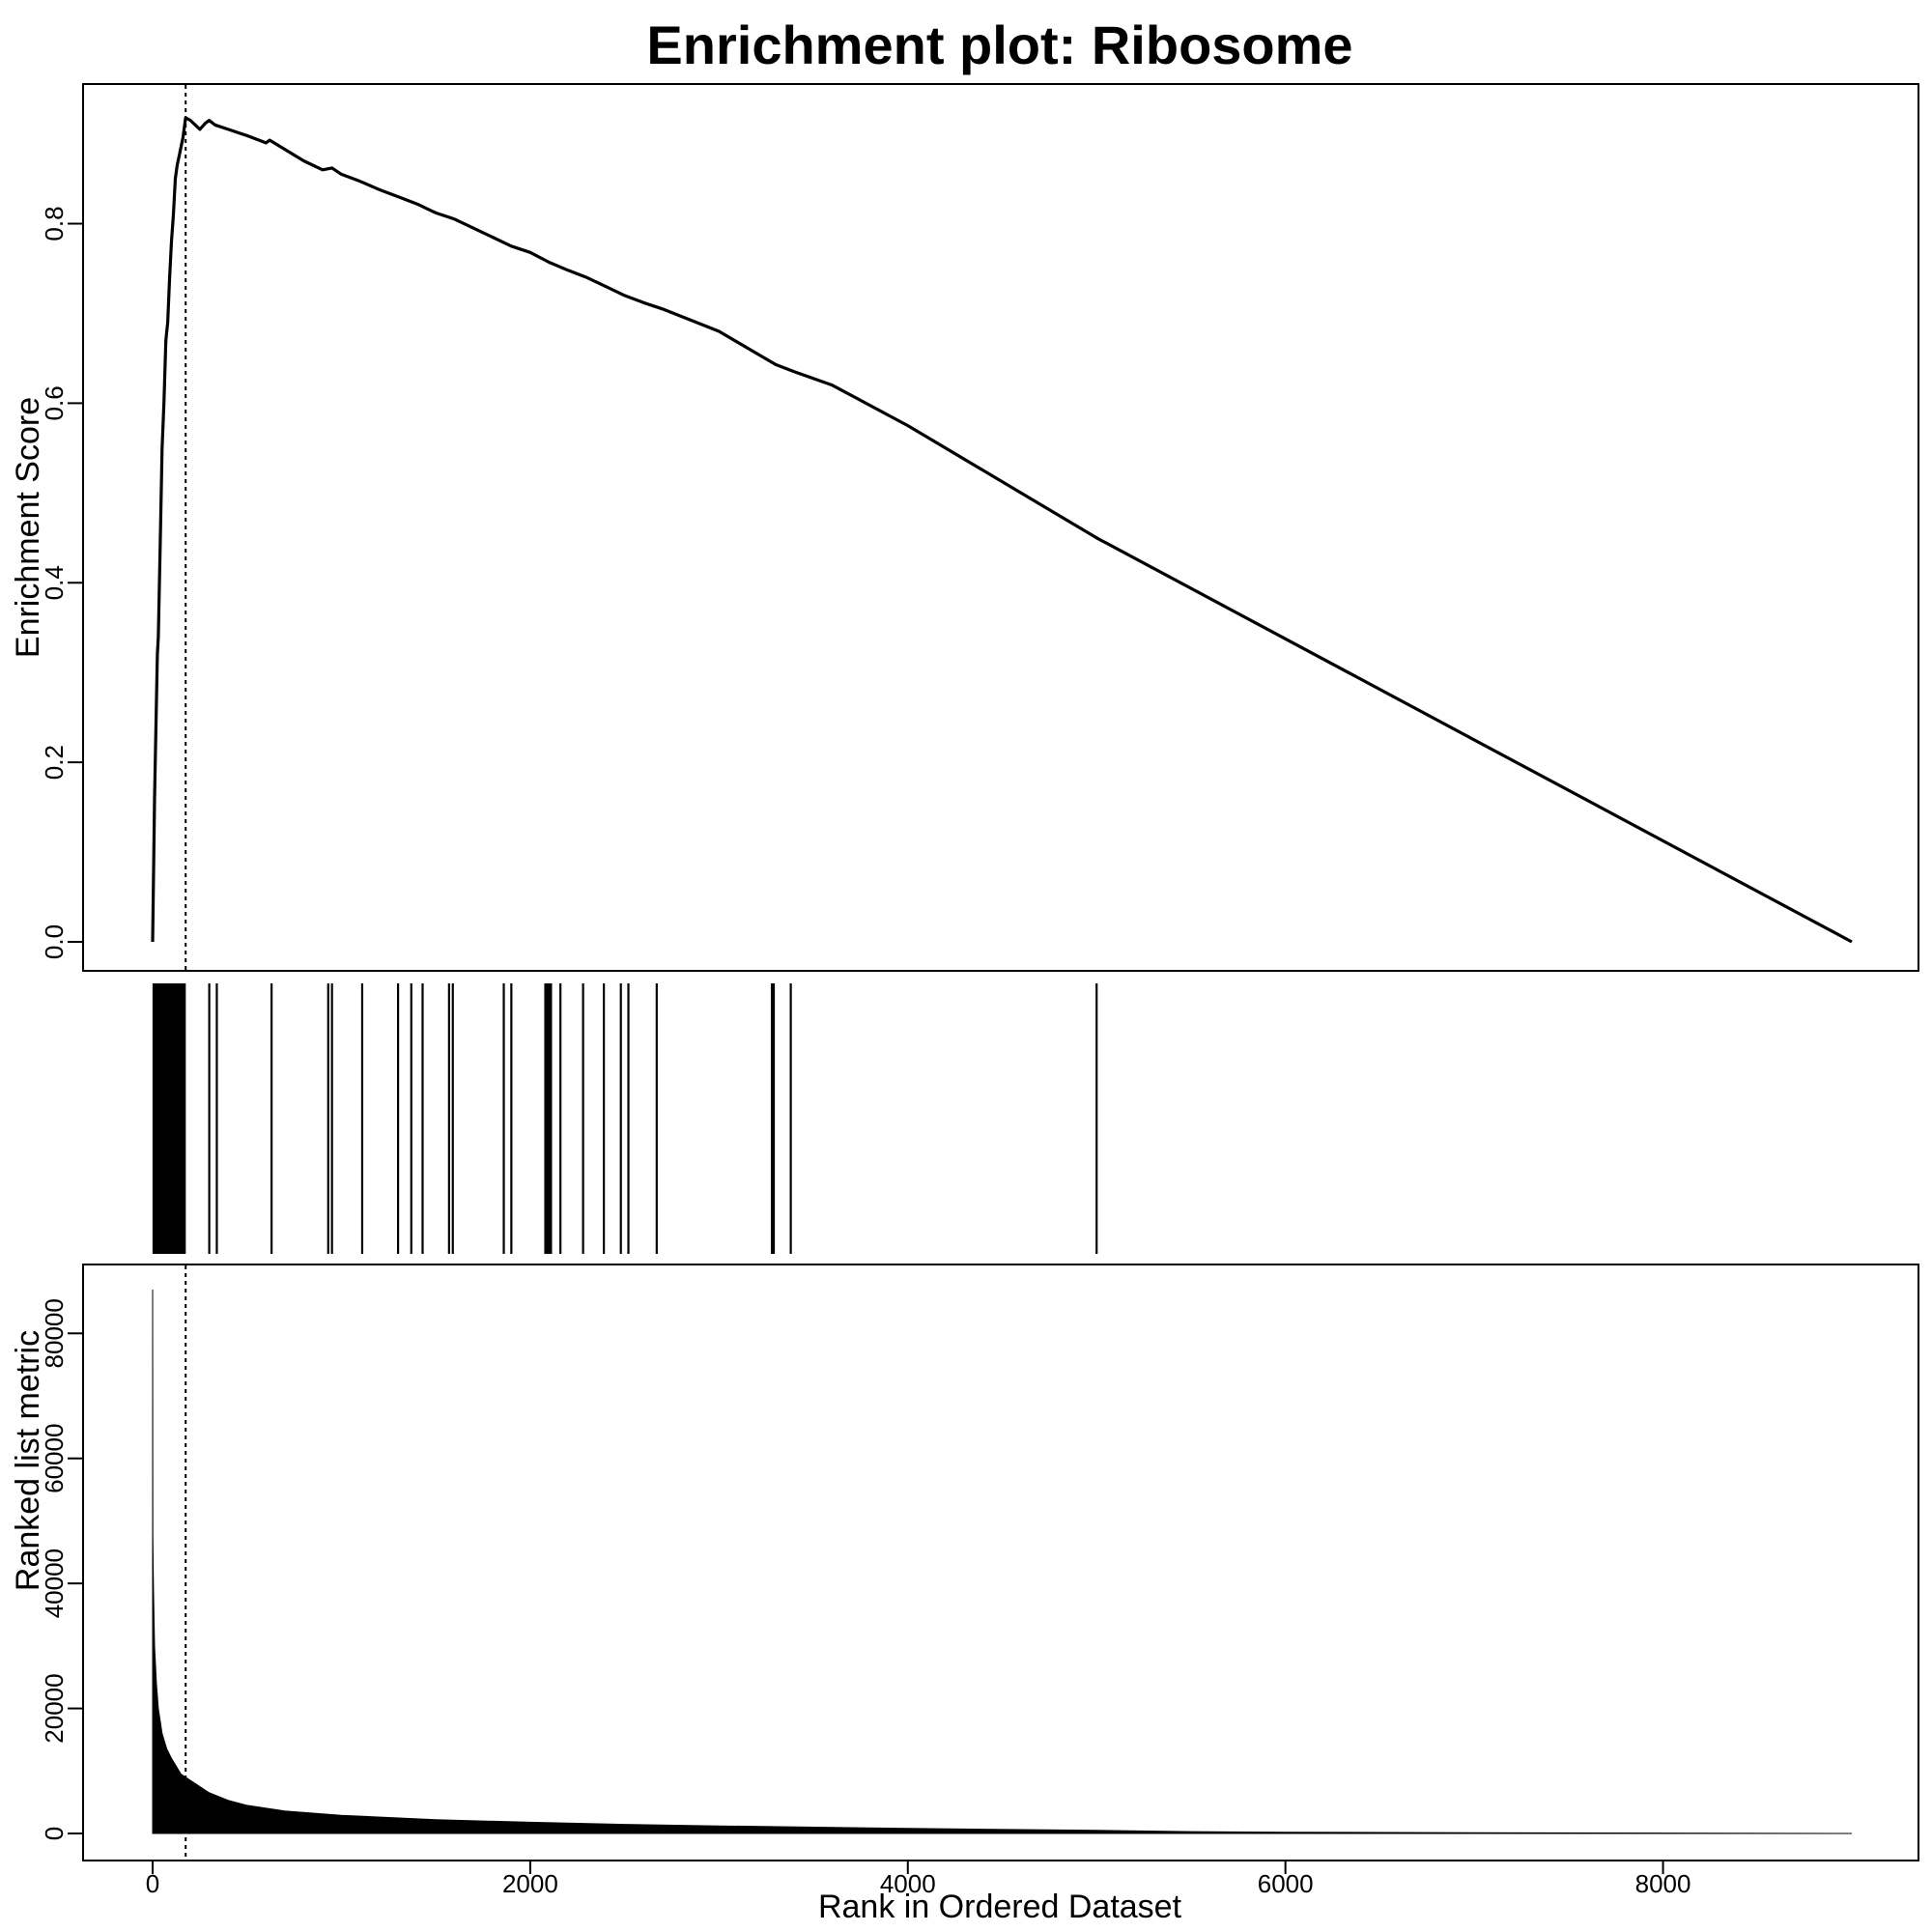  Describe the element at coordinates (54, 1833) in the screenshot. I see `rlm-y-tick-label: 0` at that location.